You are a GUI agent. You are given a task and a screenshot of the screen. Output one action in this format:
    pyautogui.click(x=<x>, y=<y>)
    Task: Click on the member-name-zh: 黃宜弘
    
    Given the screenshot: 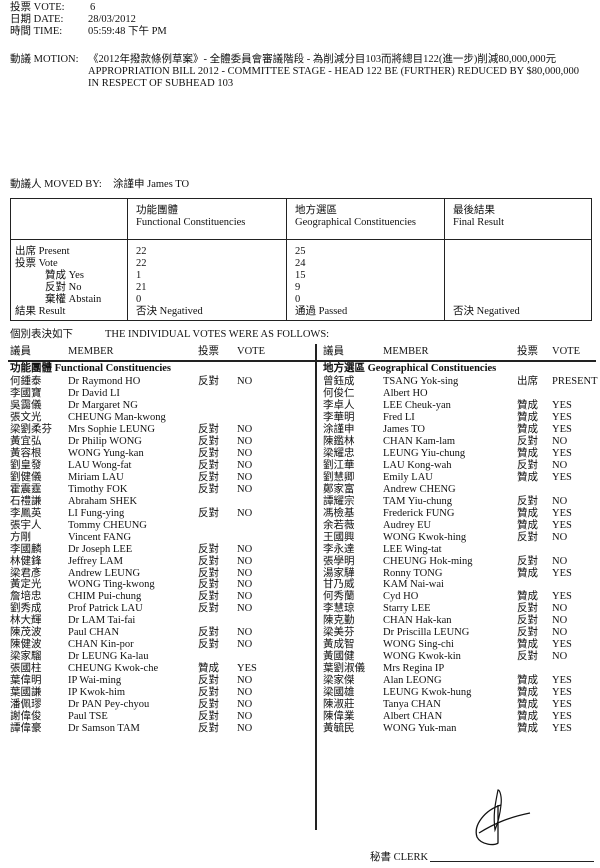 What is the action you would take?
    pyautogui.click(x=26, y=441)
    